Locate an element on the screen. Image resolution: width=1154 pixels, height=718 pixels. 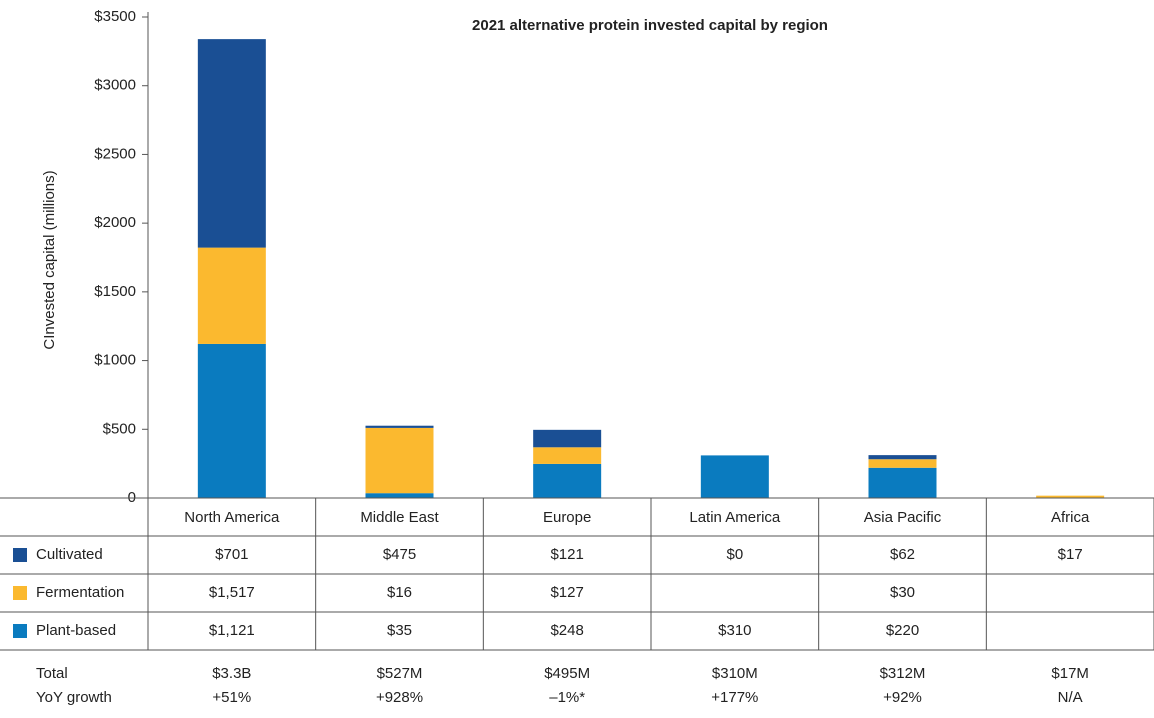
growth: N/A is located at coordinates (1070, 697).